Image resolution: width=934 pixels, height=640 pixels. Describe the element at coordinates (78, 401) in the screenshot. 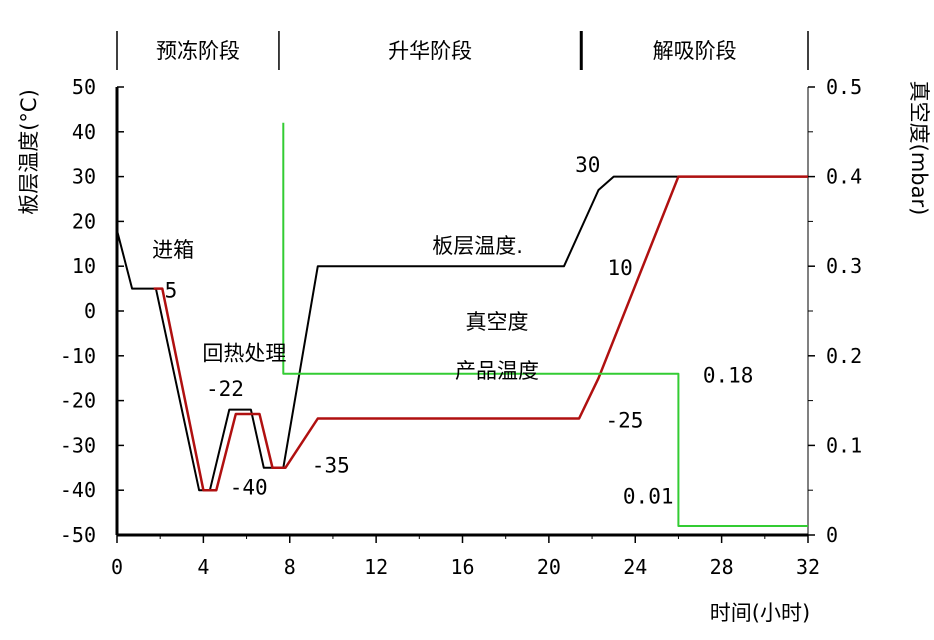

I see `y-left-tick-label: -20` at that location.